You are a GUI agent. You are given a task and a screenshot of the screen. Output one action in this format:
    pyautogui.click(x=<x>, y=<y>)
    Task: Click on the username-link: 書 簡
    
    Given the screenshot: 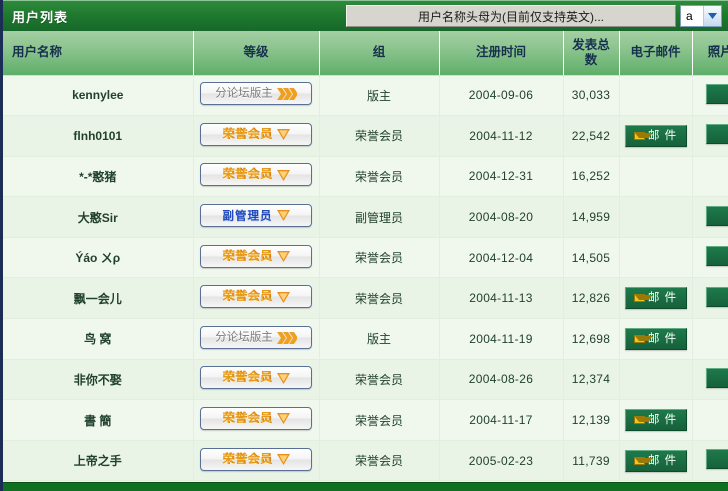 What is the action you would take?
    pyautogui.click(x=98, y=420)
    